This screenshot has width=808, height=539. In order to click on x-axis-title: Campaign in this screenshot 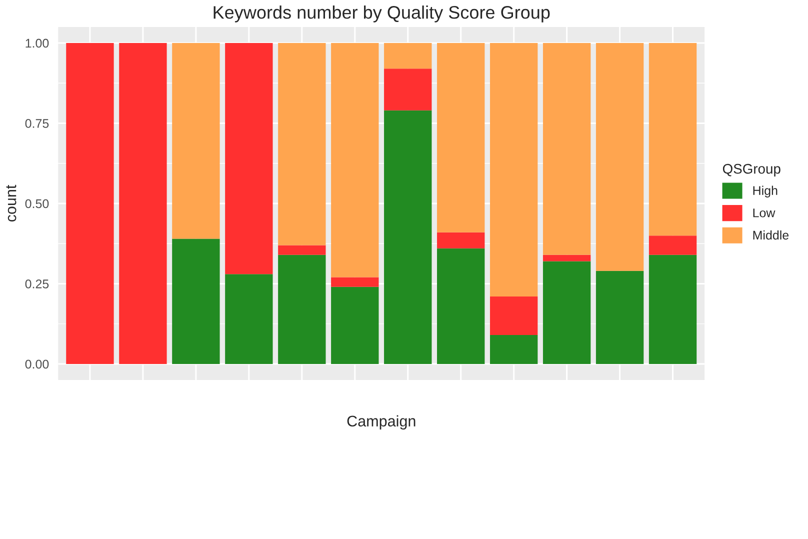, I will do `click(381, 422)`.